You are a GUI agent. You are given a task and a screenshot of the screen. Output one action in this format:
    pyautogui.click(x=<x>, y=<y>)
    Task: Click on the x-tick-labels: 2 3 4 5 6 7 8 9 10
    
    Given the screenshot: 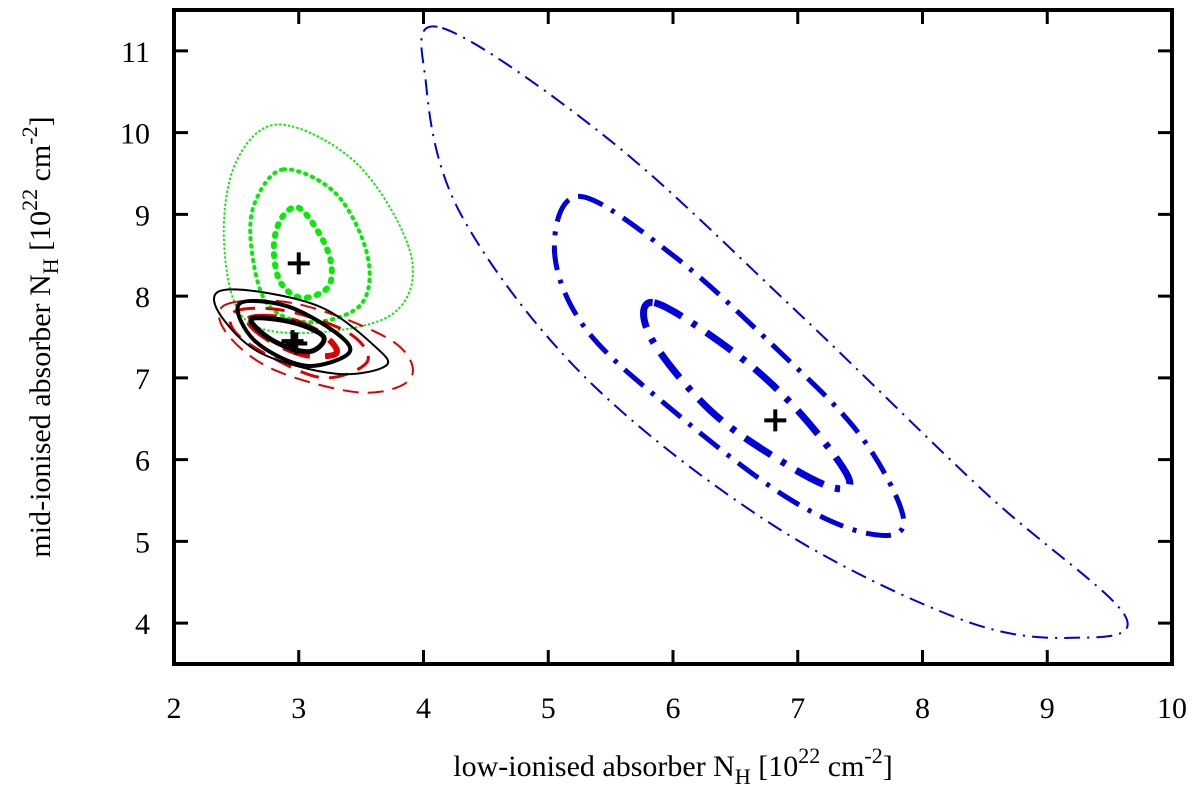 What is the action you would take?
    pyautogui.click(x=677, y=708)
    